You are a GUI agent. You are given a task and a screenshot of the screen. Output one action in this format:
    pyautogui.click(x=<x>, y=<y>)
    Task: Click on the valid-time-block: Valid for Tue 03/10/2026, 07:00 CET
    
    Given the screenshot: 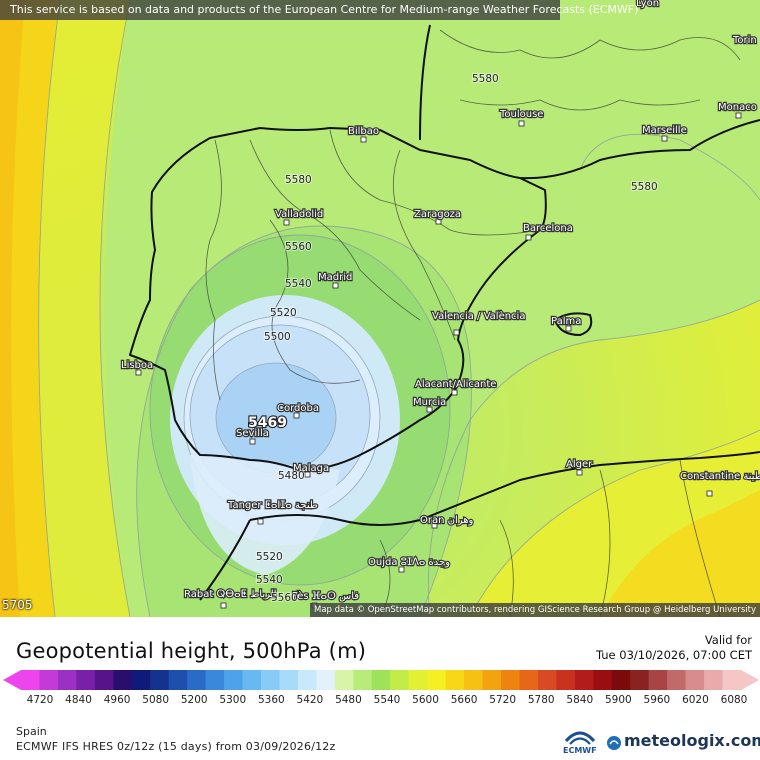 What is the action you would take?
    pyautogui.click(x=674, y=648)
    